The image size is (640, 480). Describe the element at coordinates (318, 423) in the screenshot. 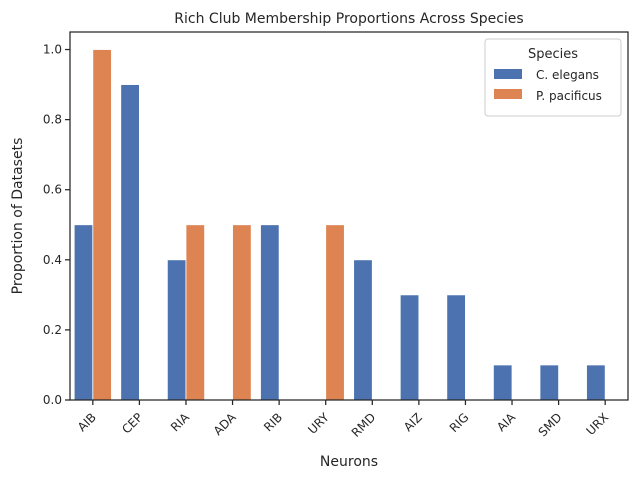

I see `x-tick-label-ury: URY` at that location.